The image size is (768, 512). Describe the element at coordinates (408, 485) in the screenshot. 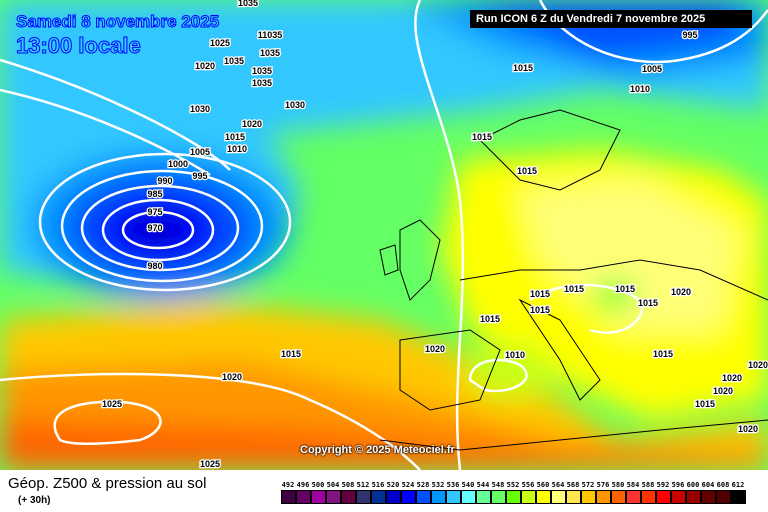

I see `legend-label: 524` at that location.